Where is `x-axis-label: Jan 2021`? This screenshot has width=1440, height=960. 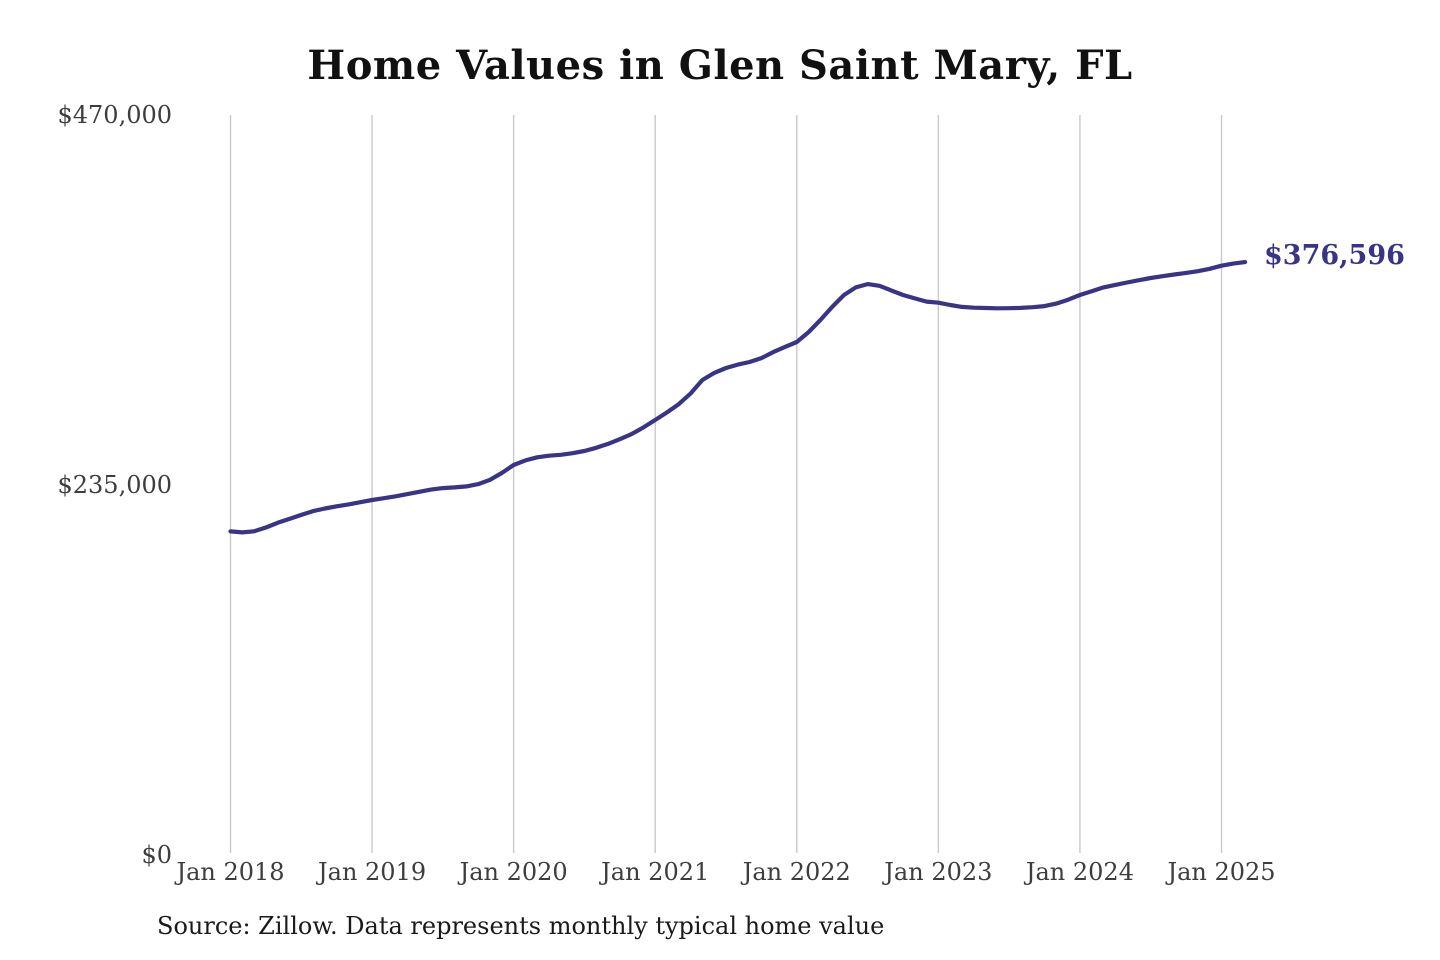
x-axis-label: Jan 2021 is located at coordinates (655, 872).